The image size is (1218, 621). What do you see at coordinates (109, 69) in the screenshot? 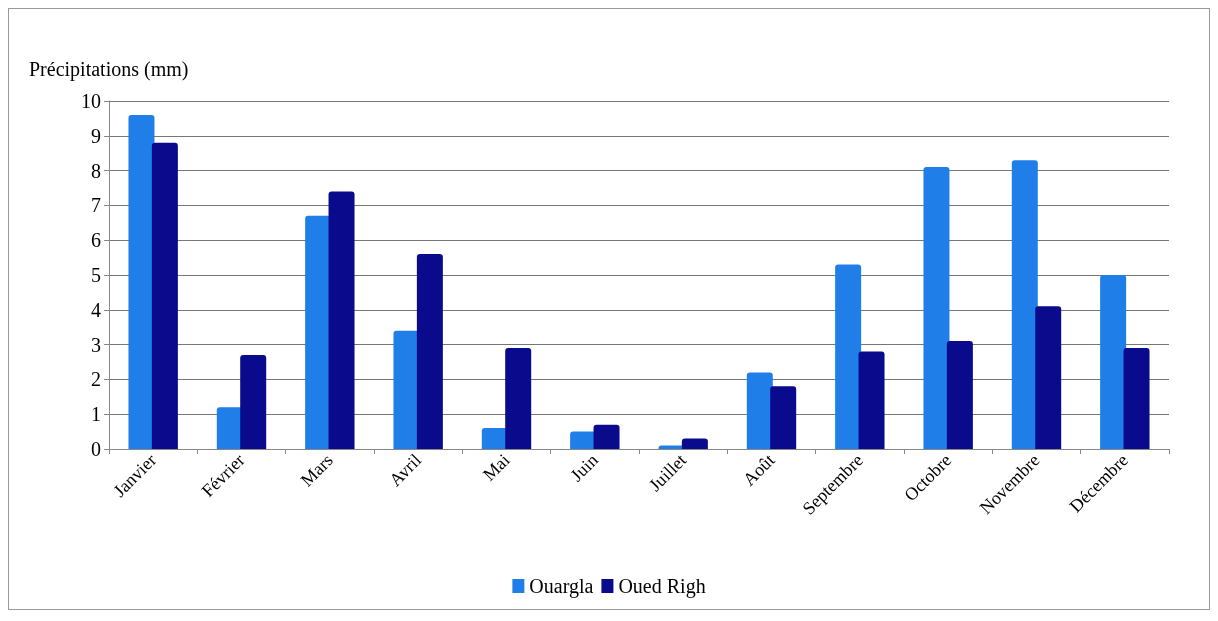
I see `y-axis-title: Précipitations (mm)` at bounding box center [109, 69].